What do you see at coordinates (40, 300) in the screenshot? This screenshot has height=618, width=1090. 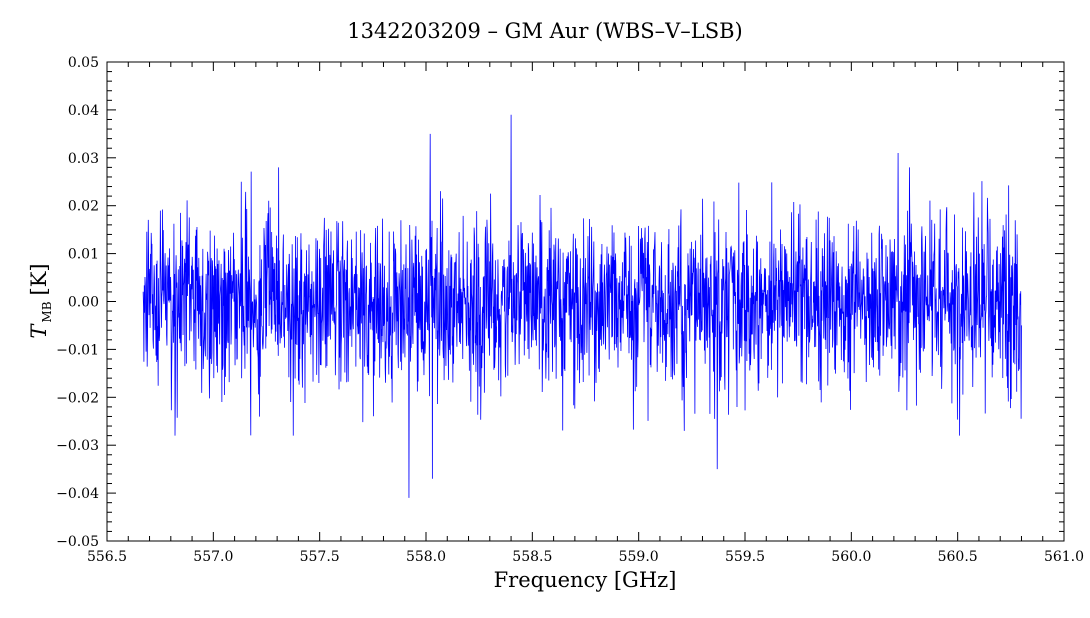 I see `y-axis-label: TMB [K]` at bounding box center [40, 300].